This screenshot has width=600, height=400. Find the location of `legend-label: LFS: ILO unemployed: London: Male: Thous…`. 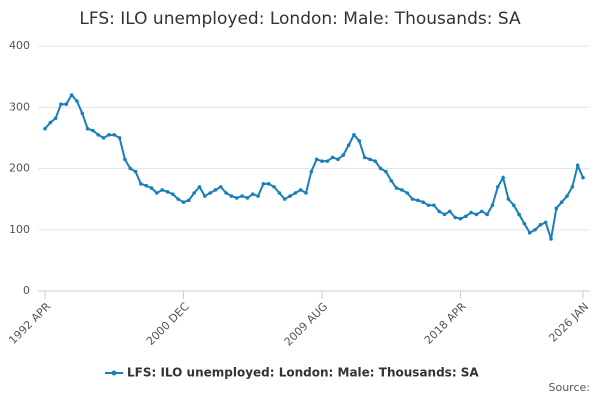

legend-label: LFS: ILO unemployed: London: Male: Thous… is located at coordinates (303, 373).